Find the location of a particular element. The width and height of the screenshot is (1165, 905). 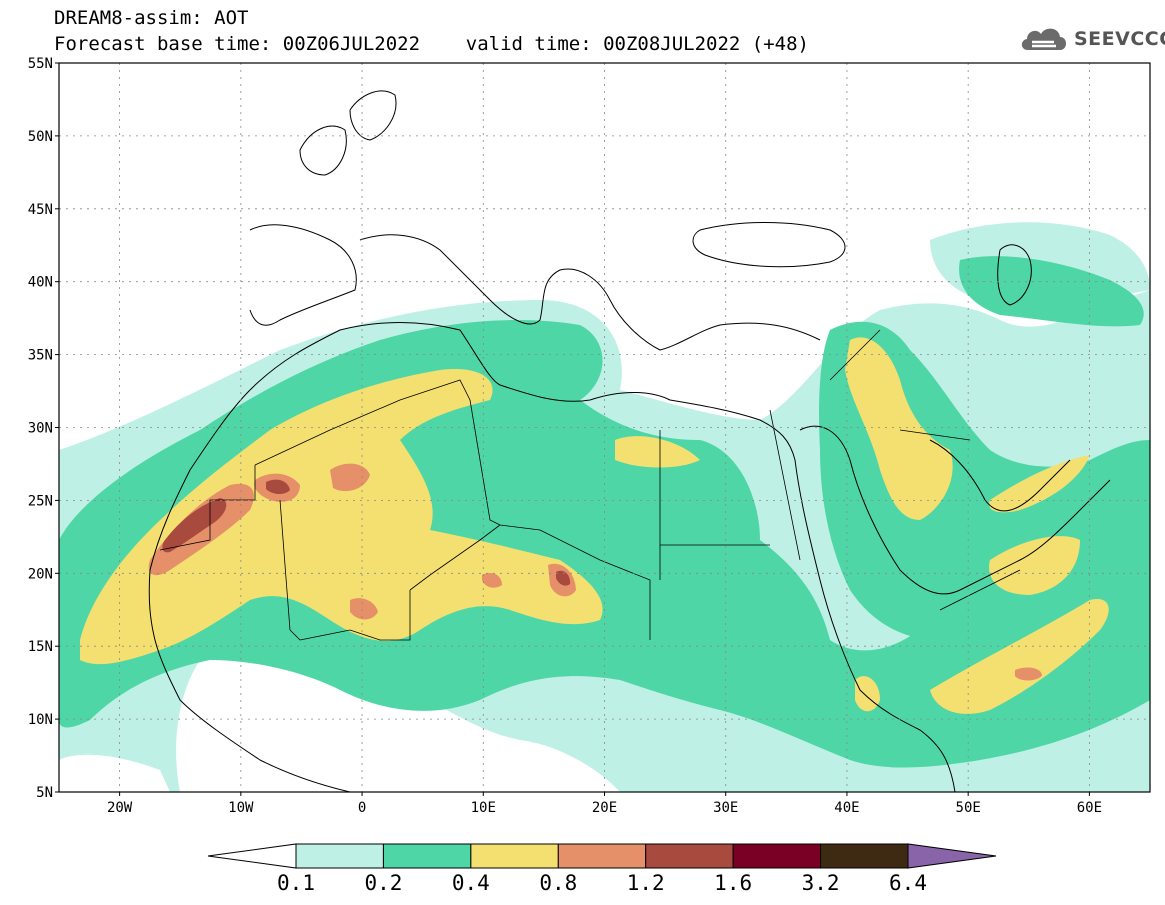

colorbar-label: 1.2 is located at coordinates (646, 883).